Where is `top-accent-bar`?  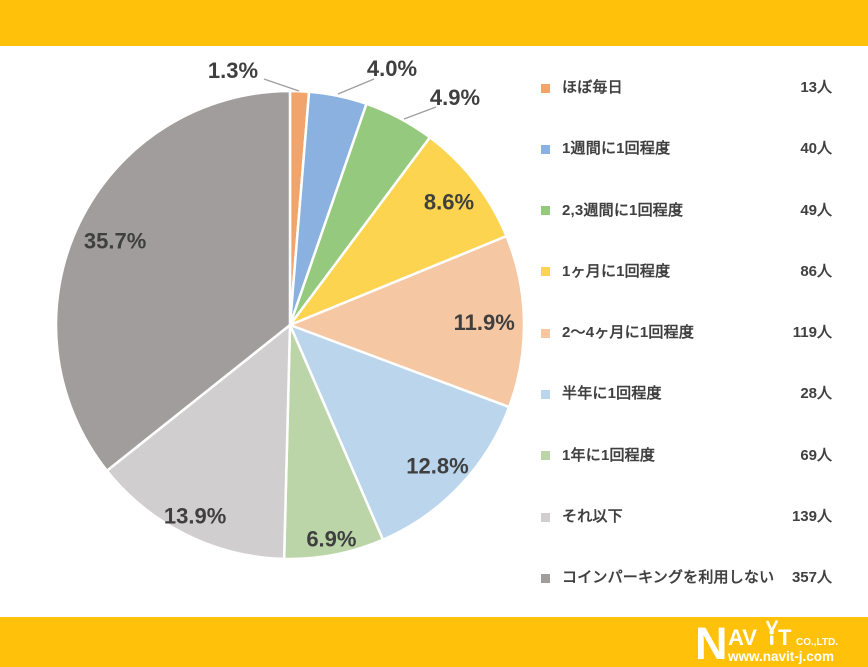 top-accent-bar is located at coordinates (434, 23).